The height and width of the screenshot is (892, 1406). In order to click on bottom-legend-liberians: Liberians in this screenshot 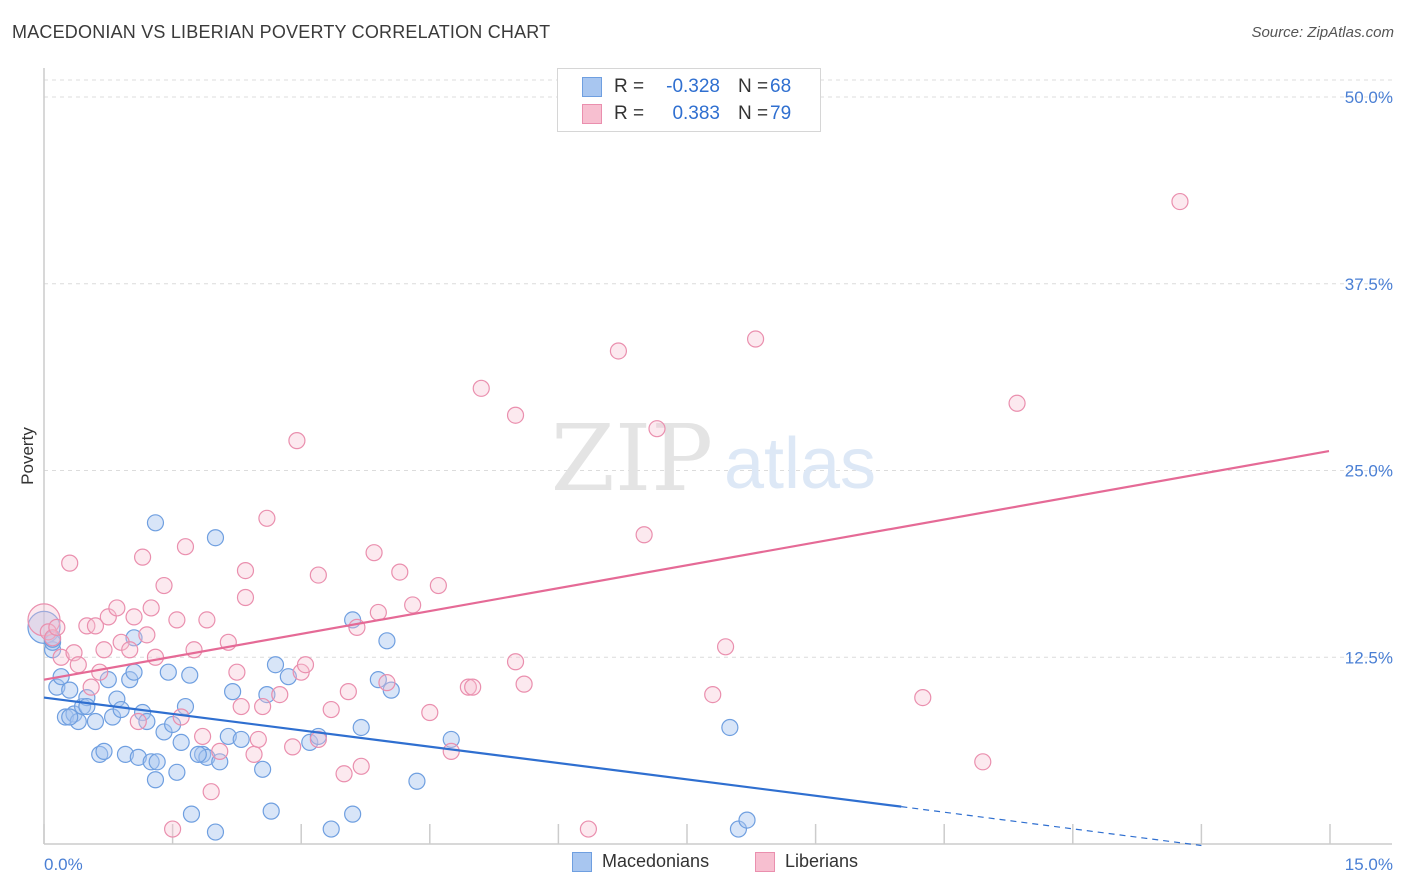, I will do `click(806, 861)`.